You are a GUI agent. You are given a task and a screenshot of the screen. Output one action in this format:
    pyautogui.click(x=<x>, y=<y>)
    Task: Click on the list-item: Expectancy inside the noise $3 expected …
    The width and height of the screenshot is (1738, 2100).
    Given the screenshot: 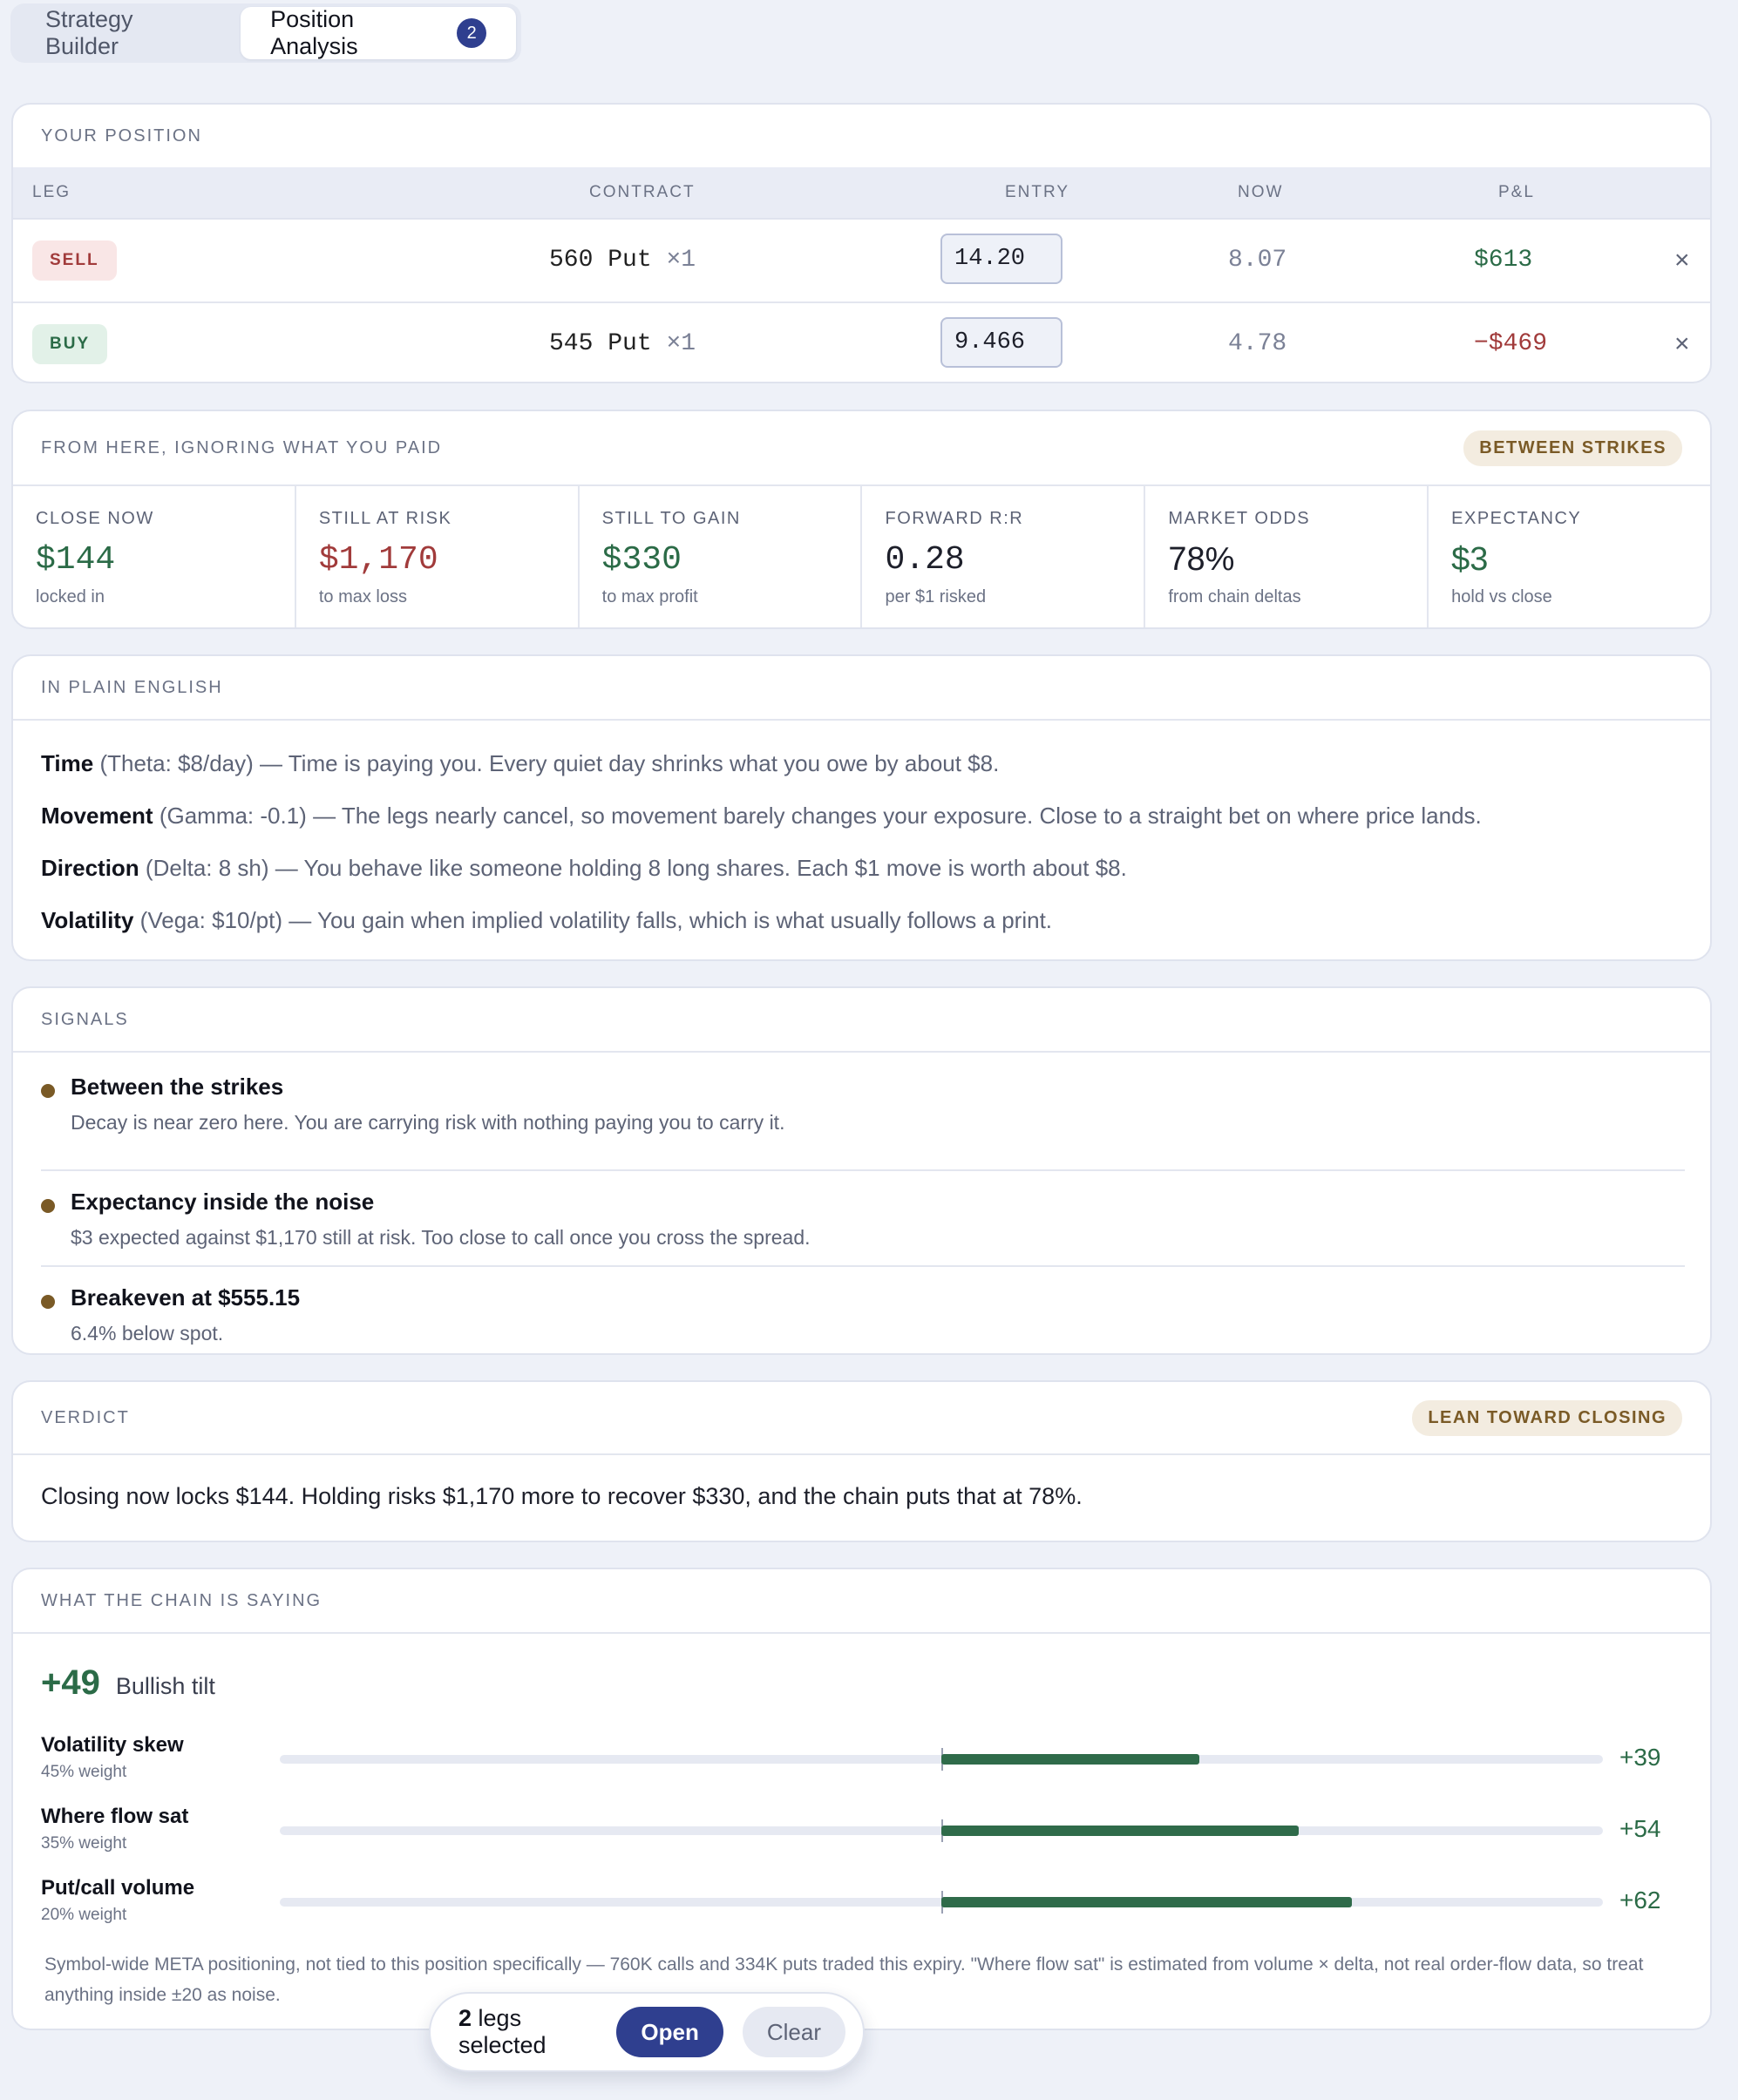 What is the action you would take?
    pyautogui.click(x=863, y=1219)
    